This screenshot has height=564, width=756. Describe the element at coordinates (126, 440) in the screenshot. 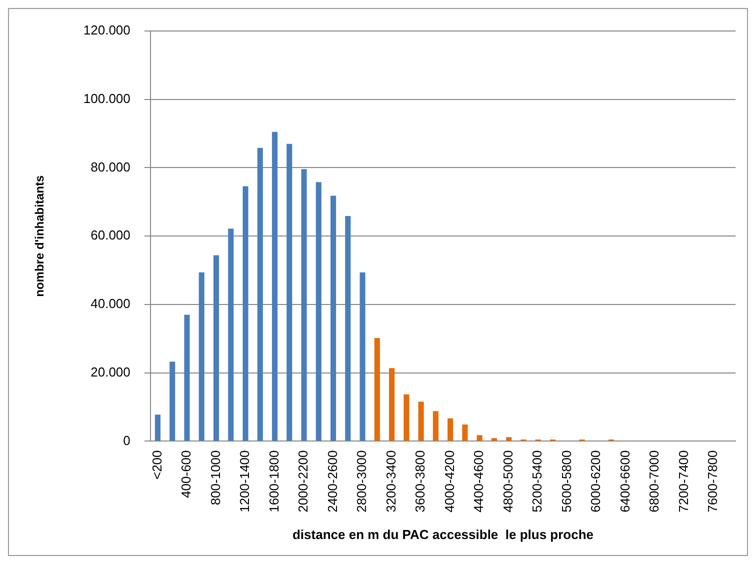

I see `y-tick-label: 0` at that location.